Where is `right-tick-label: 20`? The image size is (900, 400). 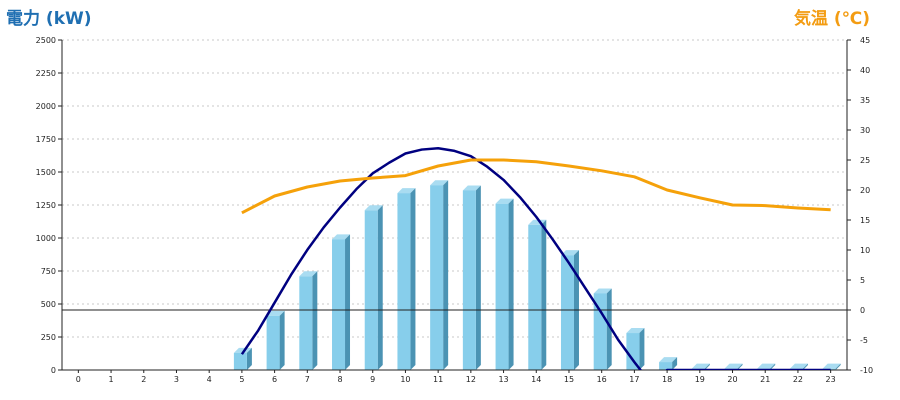
right-tick-label: 20 is located at coordinates (865, 190).